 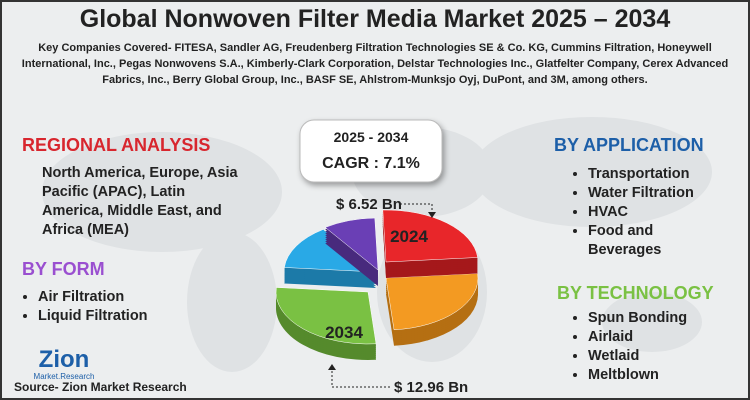 What do you see at coordinates (369, 204) in the screenshot?
I see `value-2024: $ 6.52 Bn` at bounding box center [369, 204].